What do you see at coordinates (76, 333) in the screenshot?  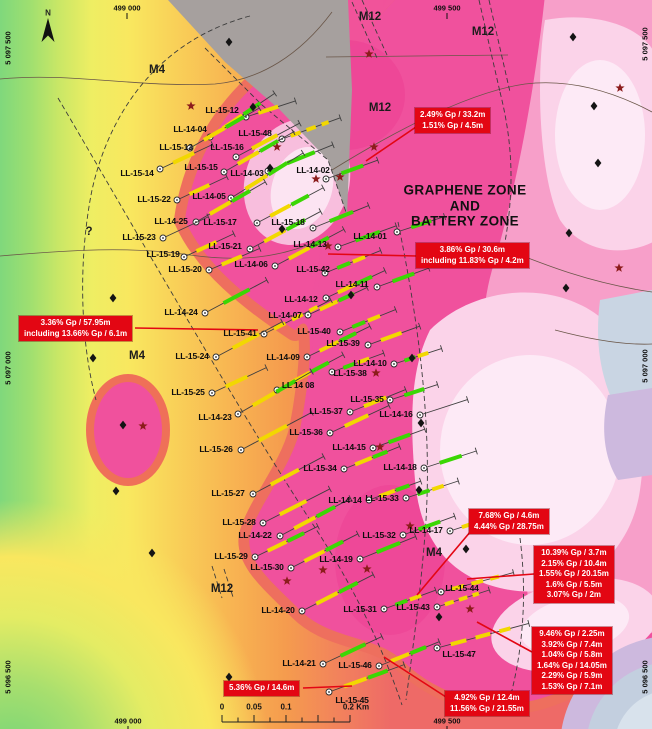 I see `assay-line: including 13.66% Gp / 6.1m` at bounding box center [76, 333].